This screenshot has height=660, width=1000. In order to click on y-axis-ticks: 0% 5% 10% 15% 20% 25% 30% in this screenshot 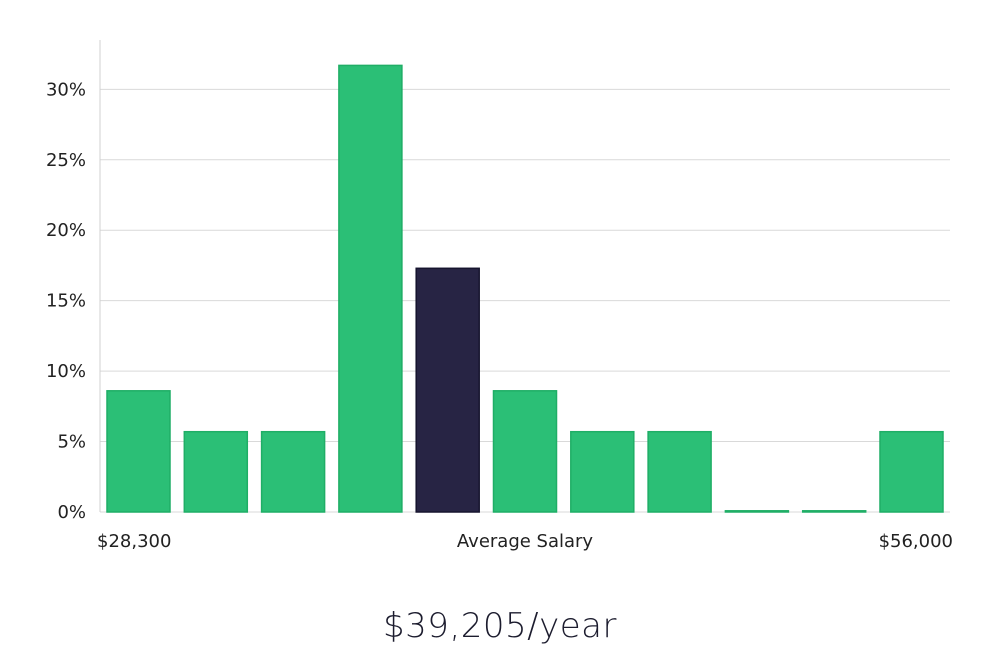, I will do `click(66, 301)`.